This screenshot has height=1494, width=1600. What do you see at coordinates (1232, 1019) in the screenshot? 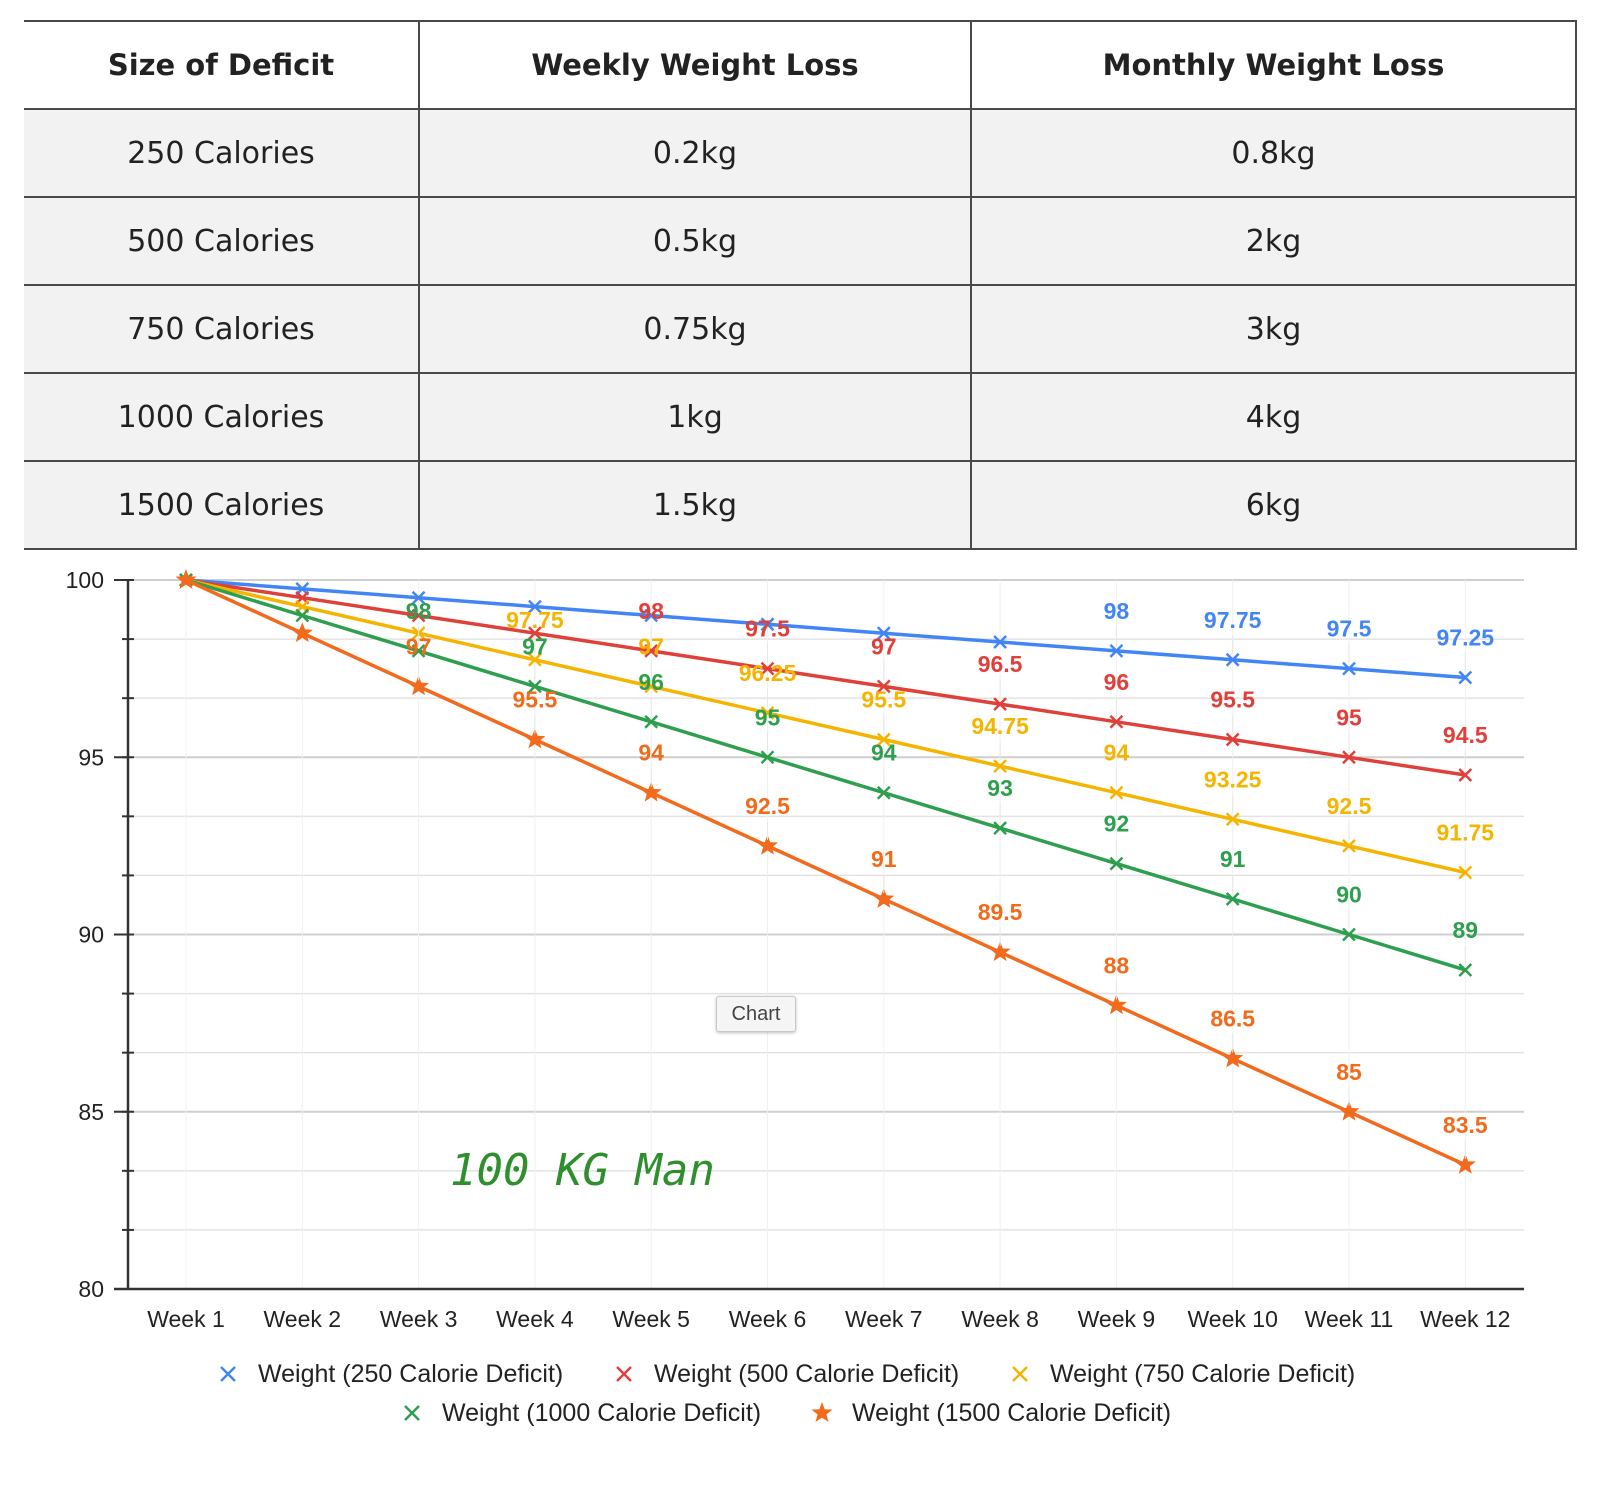
I see `data-label: 86.5` at bounding box center [1232, 1019].